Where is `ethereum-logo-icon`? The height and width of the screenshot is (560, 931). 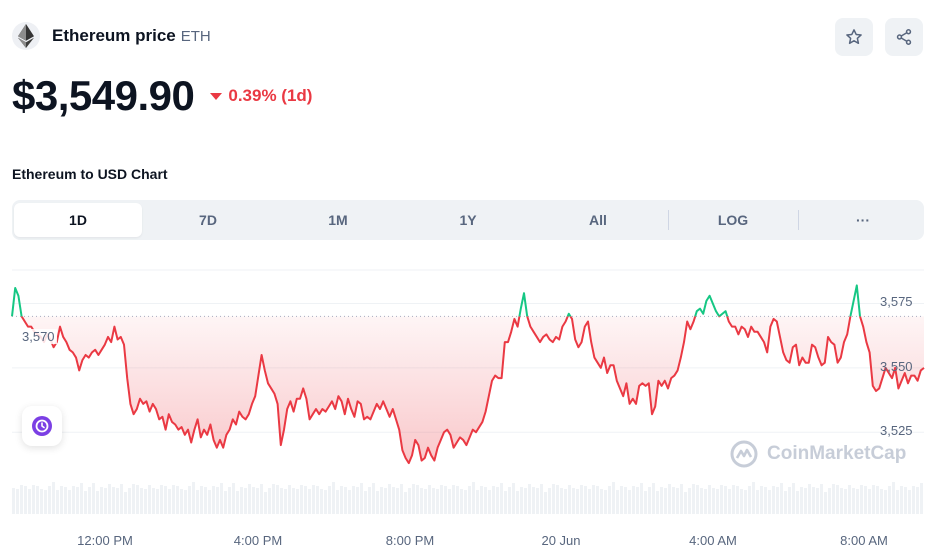 ethereum-logo-icon is located at coordinates (26, 36).